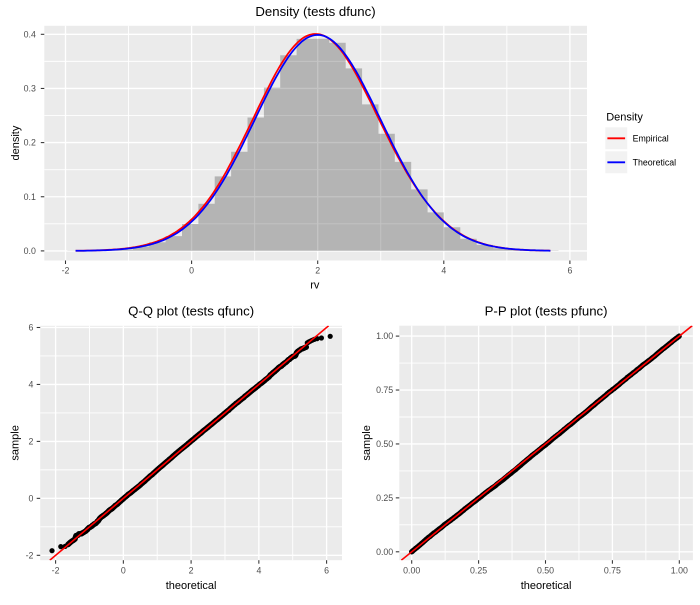 The width and height of the screenshot is (700, 605). What do you see at coordinates (655, 162) in the screenshot?
I see `svg-text: Theoretical` at bounding box center [655, 162].